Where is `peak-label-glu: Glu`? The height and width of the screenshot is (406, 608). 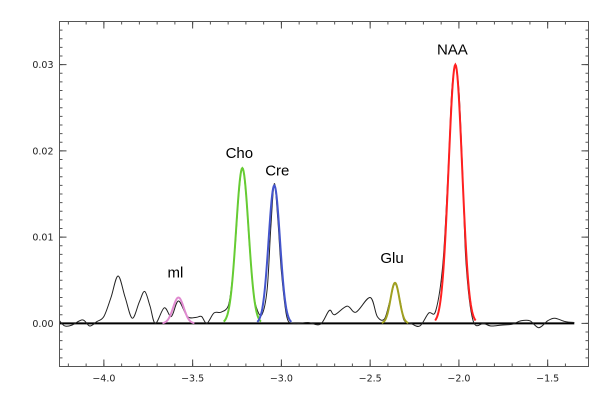 peak-label-glu: Glu is located at coordinates (391, 258).